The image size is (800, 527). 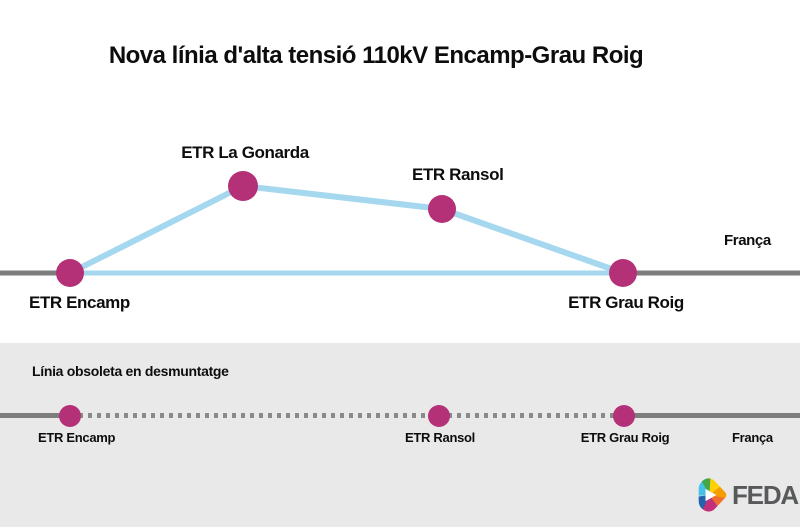 What do you see at coordinates (624, 416) in the screenshot?
I see `old-node-etr-grau-roig` at bounding box center [624, 416].